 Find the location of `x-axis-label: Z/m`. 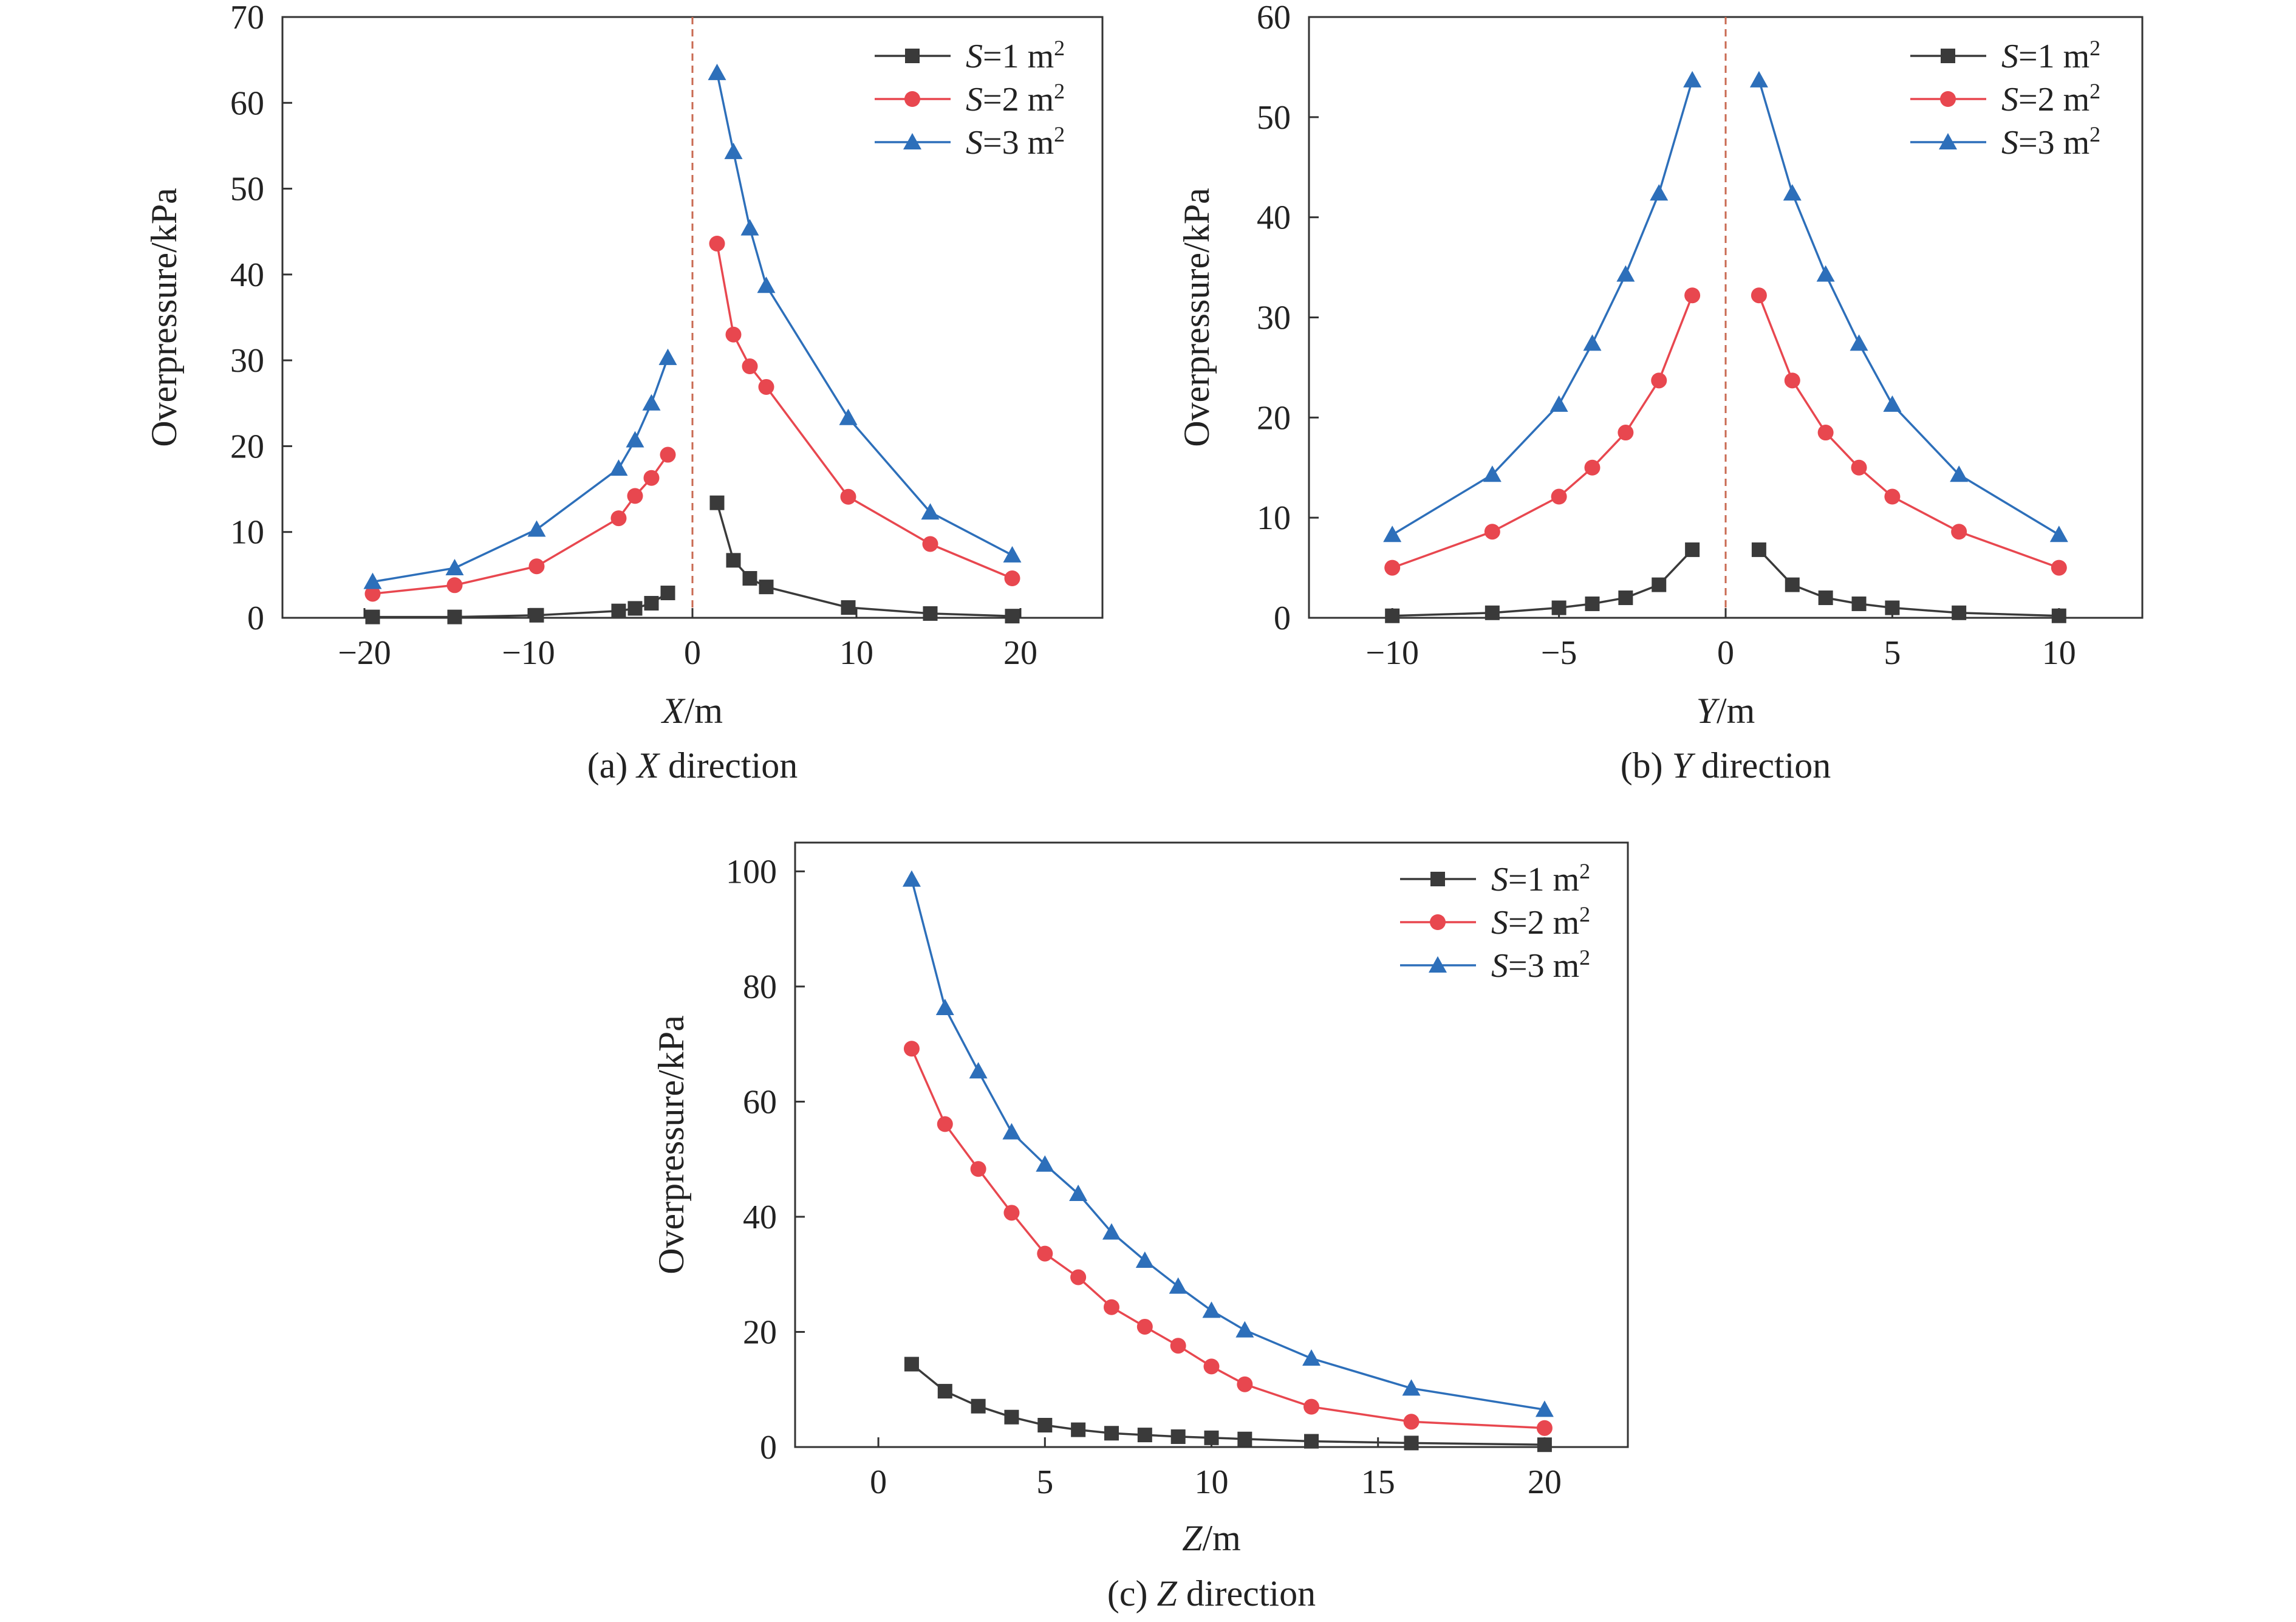

x-axis-label: Z/m is located at coordinates (1211, 1538).